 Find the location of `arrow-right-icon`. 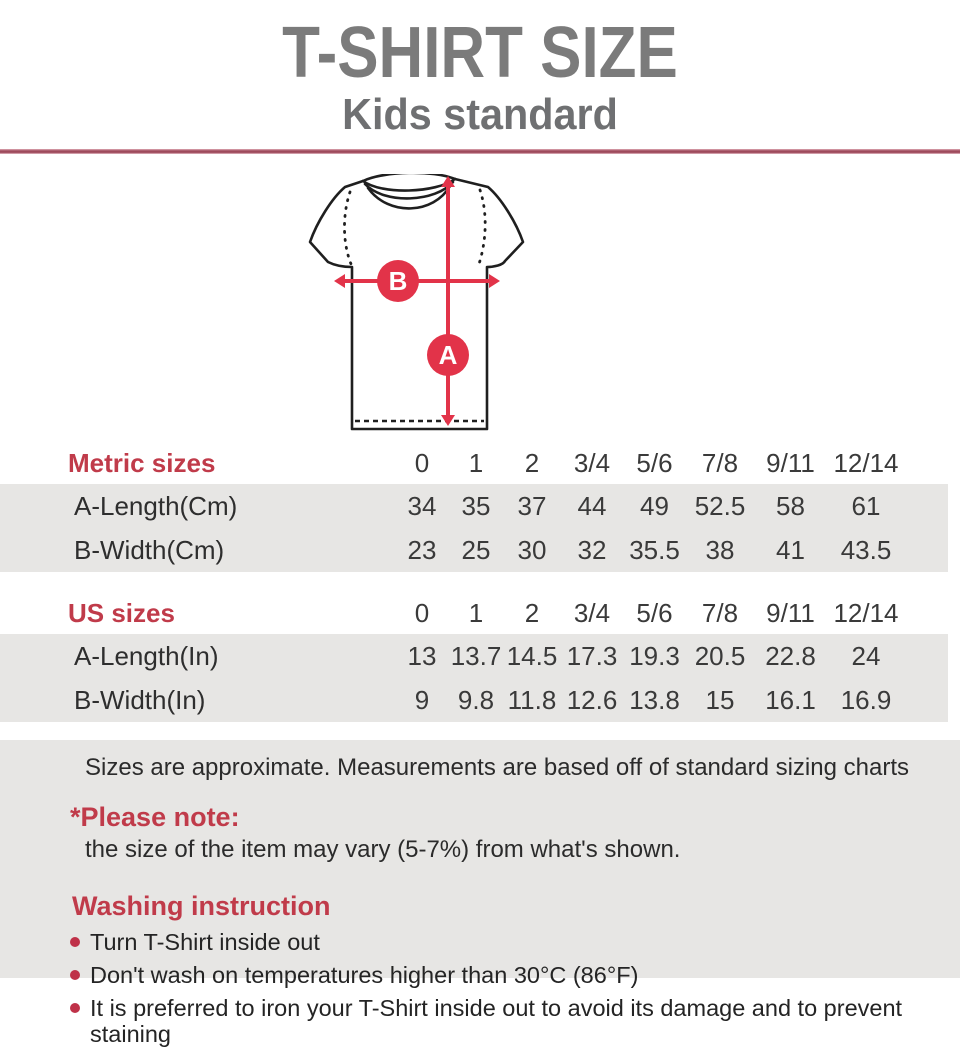

arrow-right-icon is located at coordinates (494, 281).